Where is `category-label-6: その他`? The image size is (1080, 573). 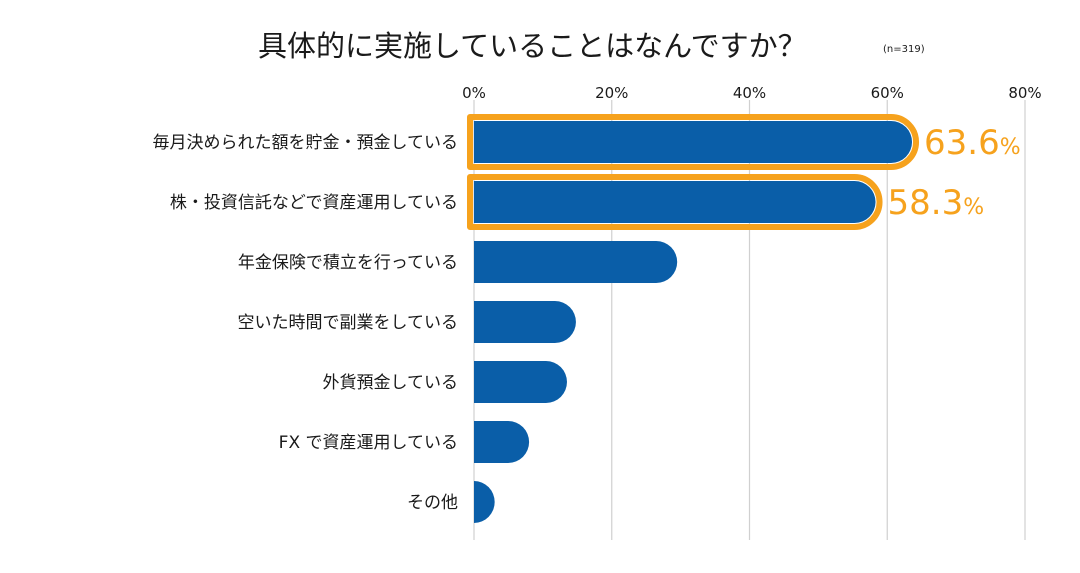
category-label-6: その他 is located at coordinates (432, 503).